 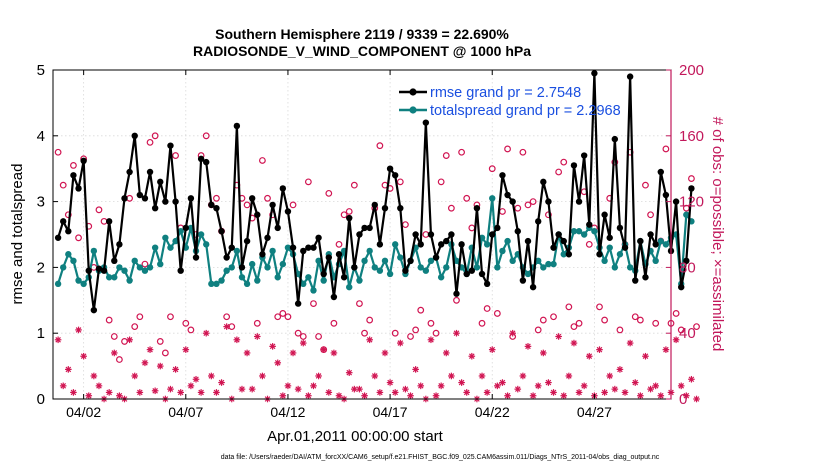 I want to click on x-tick-label: 04/12, so click(x=287, y=412).